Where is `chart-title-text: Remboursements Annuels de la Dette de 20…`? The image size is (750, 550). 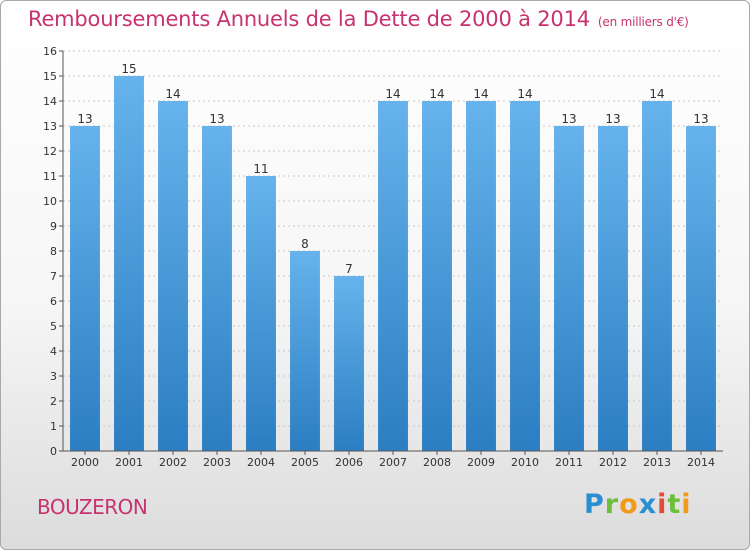
chart-title-text: Remboursements Annuels de la Dette de 20… is located at coordinates (309, 19).